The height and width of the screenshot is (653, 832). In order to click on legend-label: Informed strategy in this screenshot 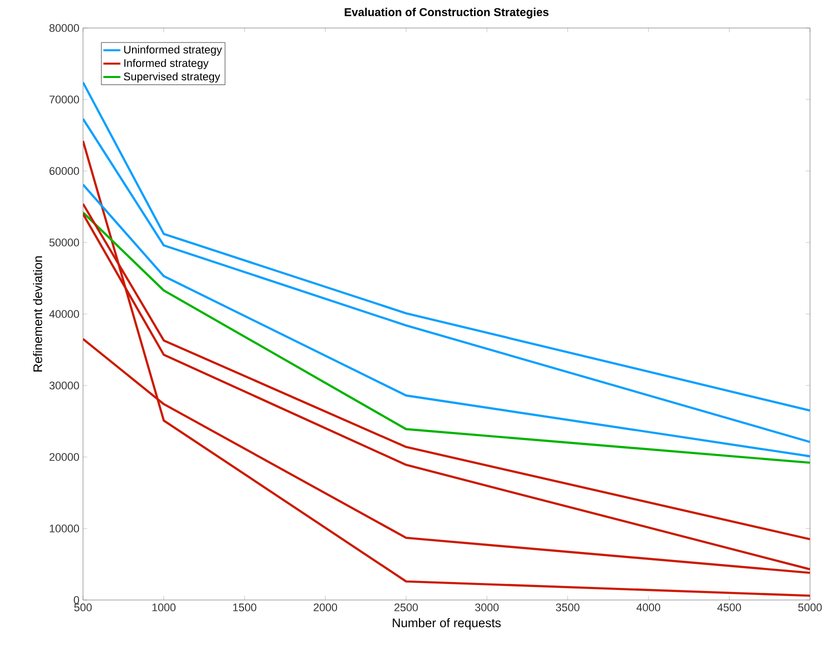, I will do `click(166, 64)`.